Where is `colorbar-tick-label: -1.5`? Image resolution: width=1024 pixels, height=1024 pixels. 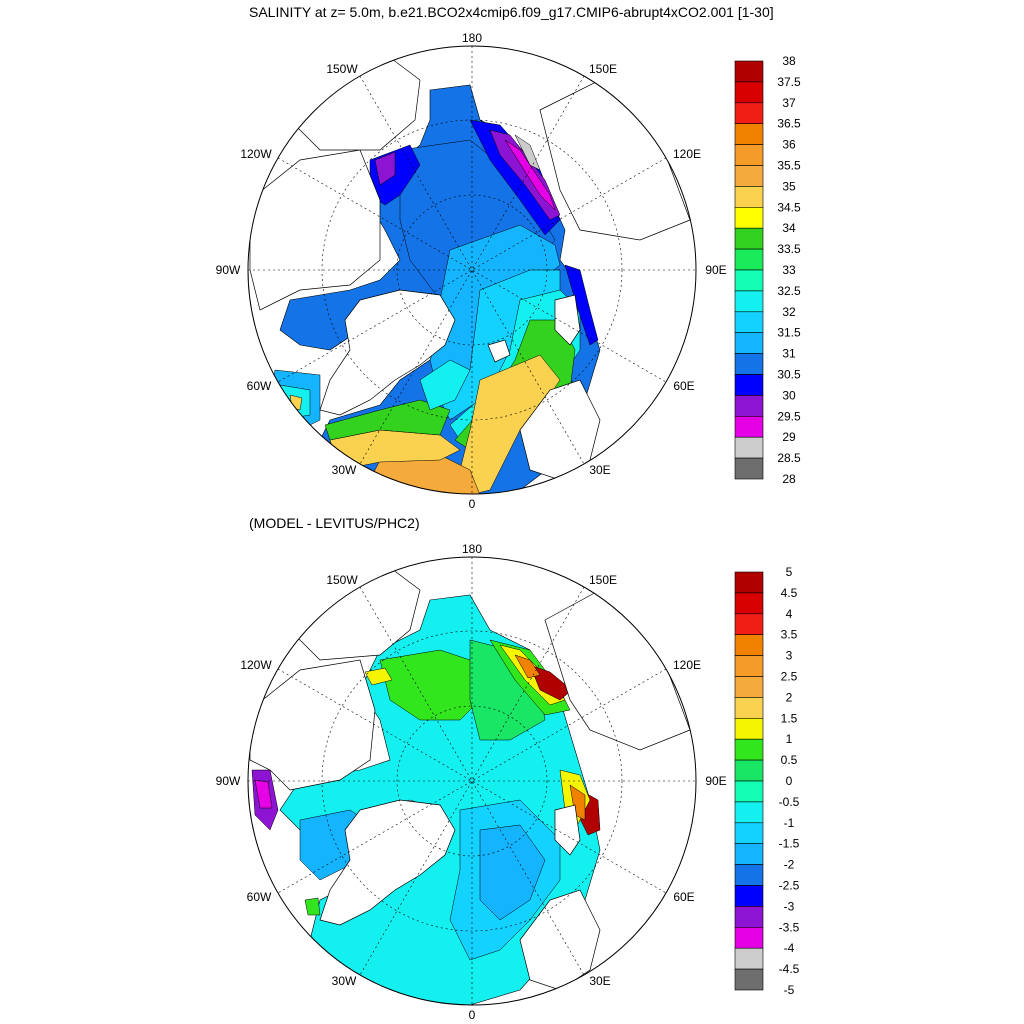
colorbar-tick-label: -1.5 is located at coordinates (789, 844).